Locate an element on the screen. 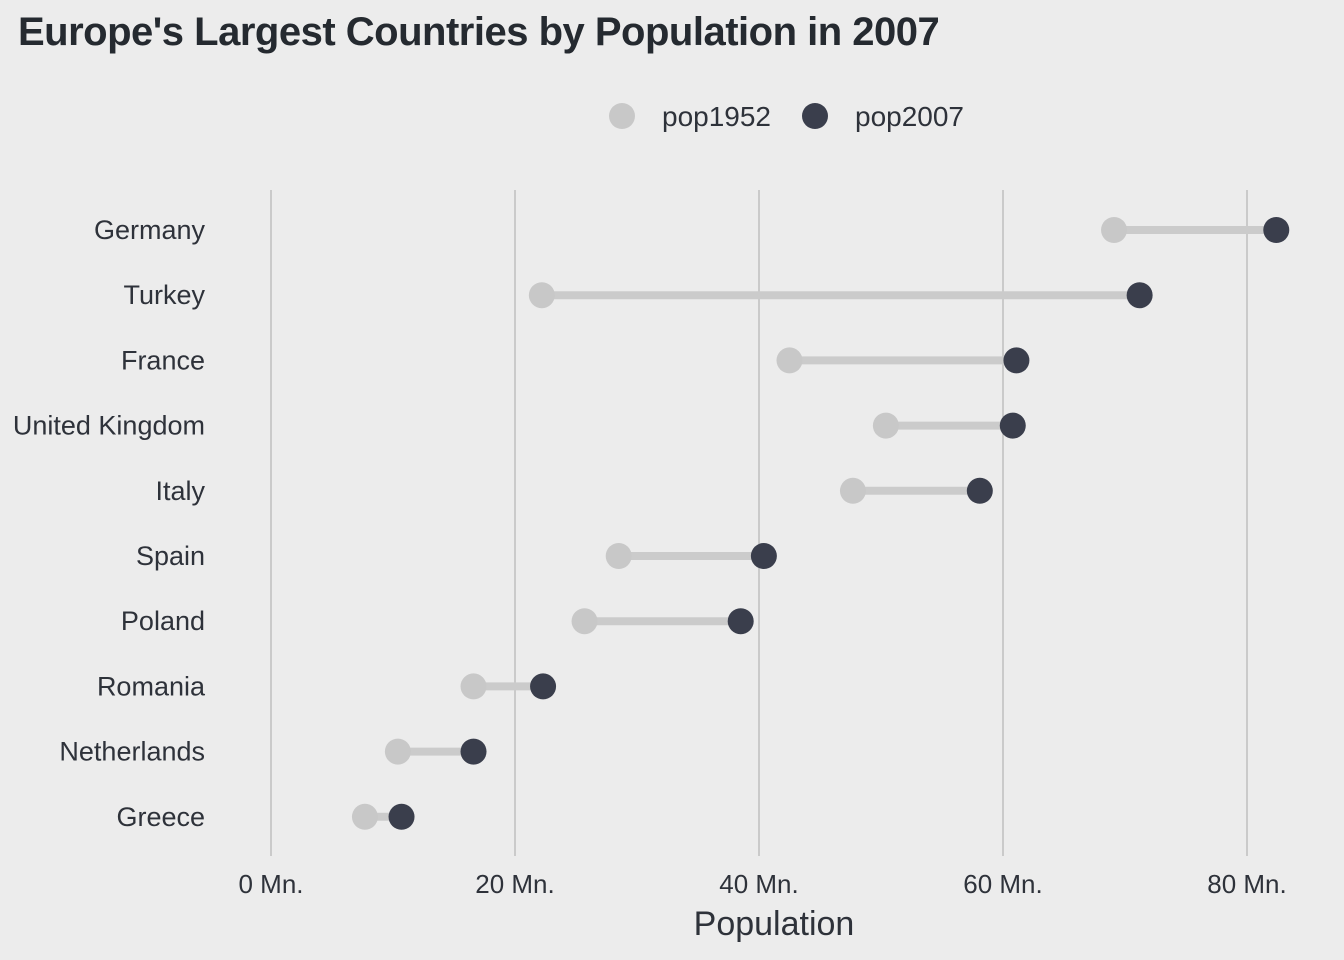 Image resolution: width=1344 pixels, height=960 pixels. legend-label-pop1952: pop1952 is located at coordinates (716, 116).